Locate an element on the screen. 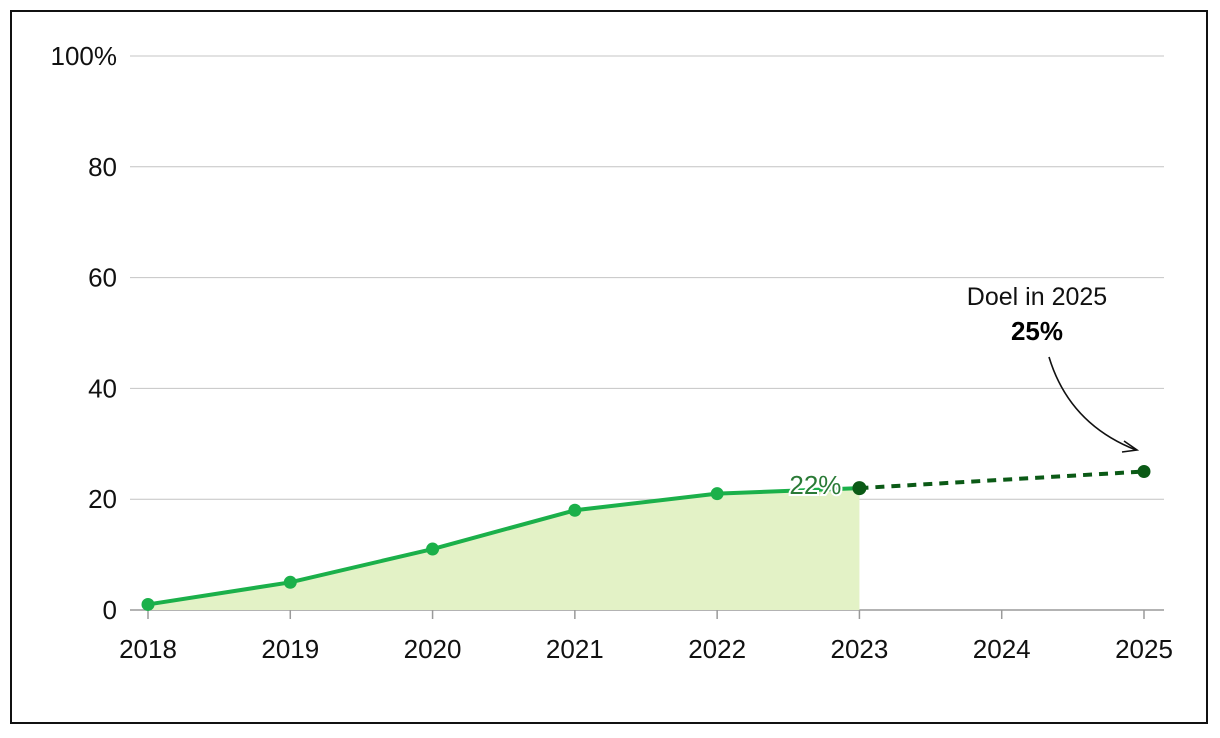  data-point-2025 is located at coordinates (1144, 471).